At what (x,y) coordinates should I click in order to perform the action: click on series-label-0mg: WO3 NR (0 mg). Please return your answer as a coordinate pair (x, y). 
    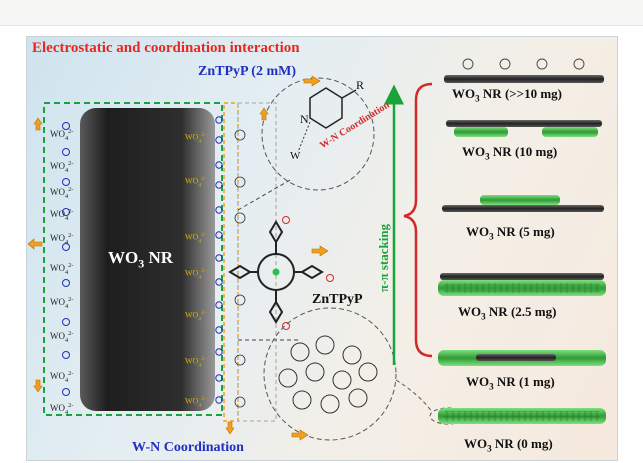
    Looking at the image, I should click on (508, 445).